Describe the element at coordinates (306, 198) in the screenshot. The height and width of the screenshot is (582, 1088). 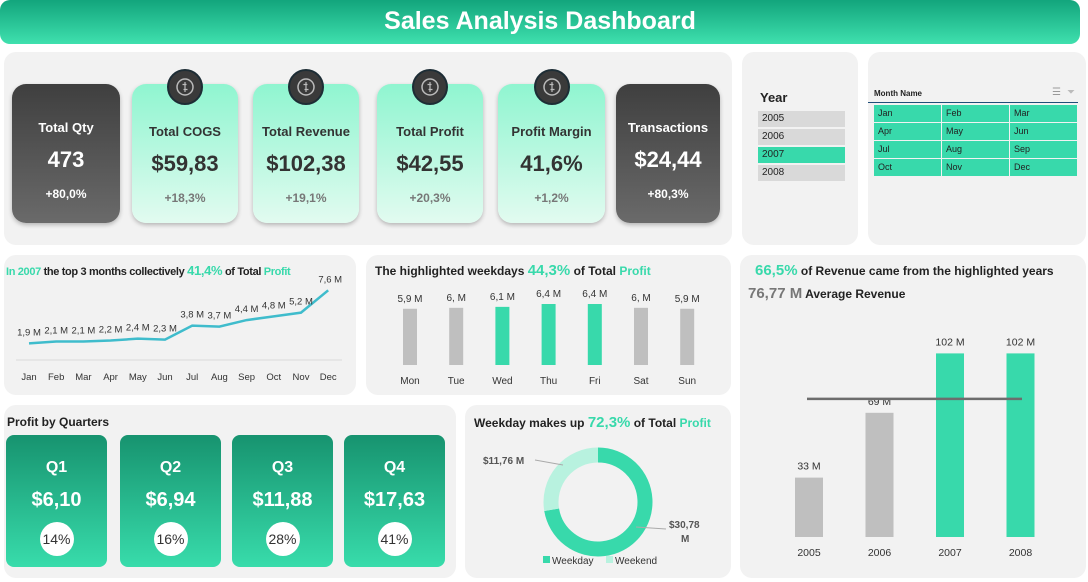
I see `kpi-change: +19,1%` at that location.